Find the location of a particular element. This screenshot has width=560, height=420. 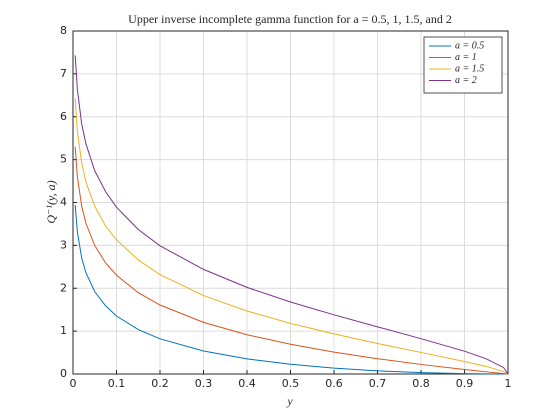

x-tick-label: 0.2 is located at coordinates (160, 383).